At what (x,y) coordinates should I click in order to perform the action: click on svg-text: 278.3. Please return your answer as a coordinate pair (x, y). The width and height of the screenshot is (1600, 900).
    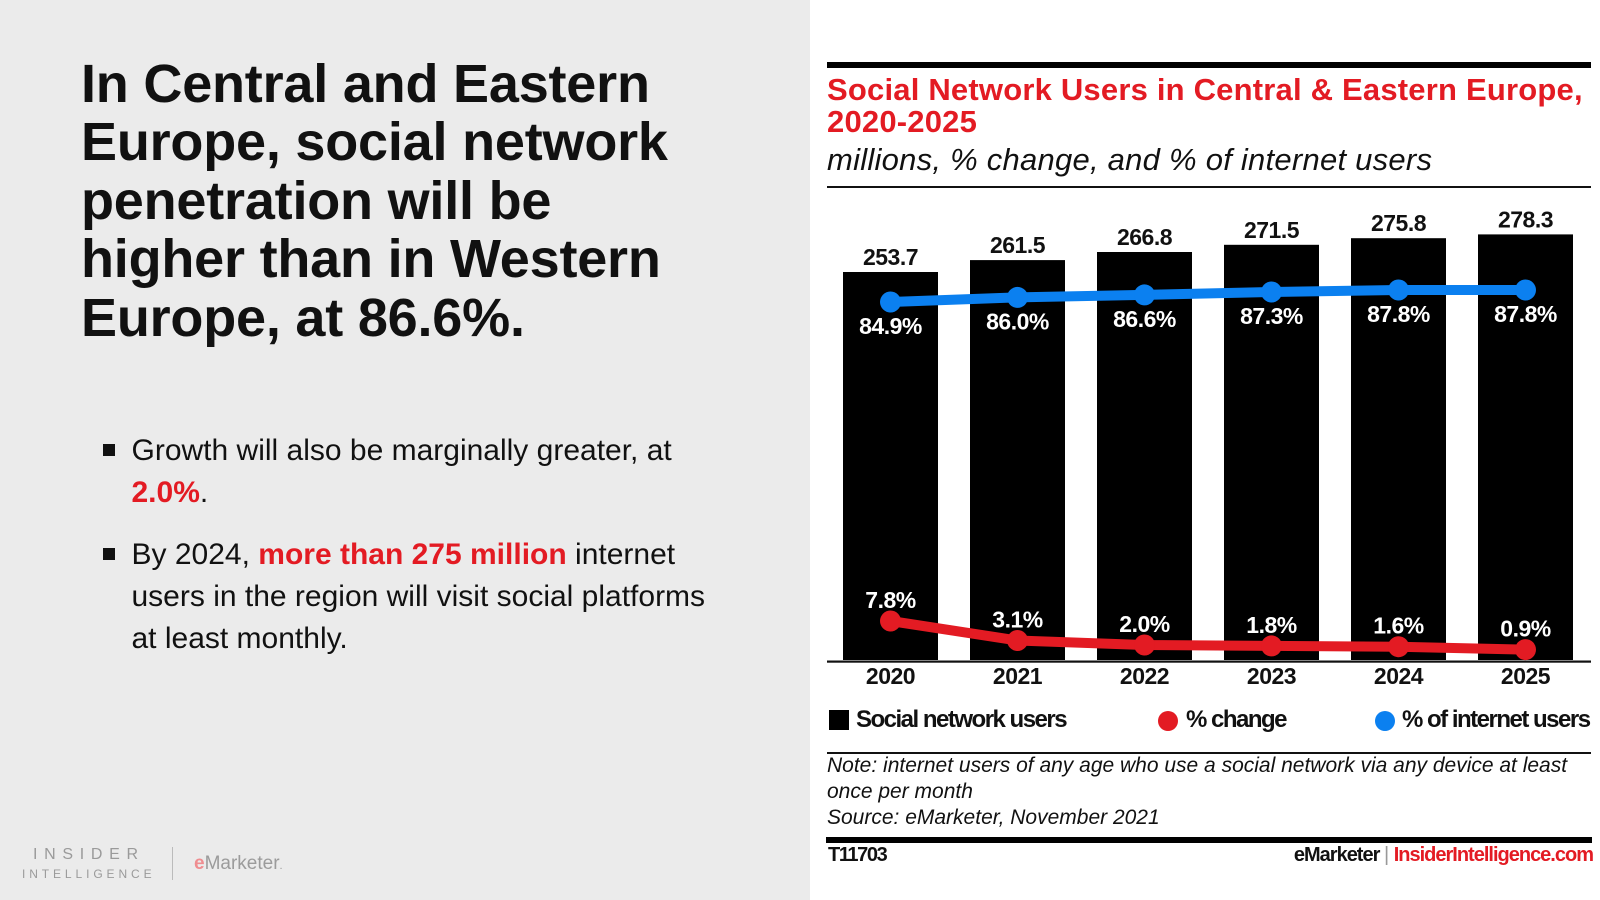
    Looking at the image, I should click on (1525, 219).